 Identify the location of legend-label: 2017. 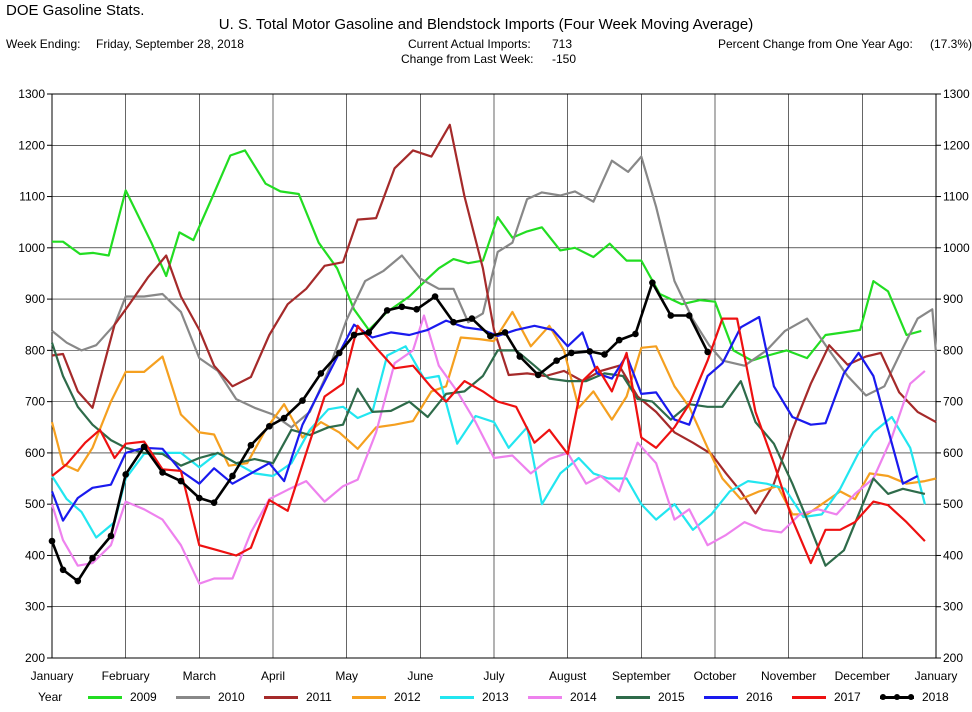
(847, 697).